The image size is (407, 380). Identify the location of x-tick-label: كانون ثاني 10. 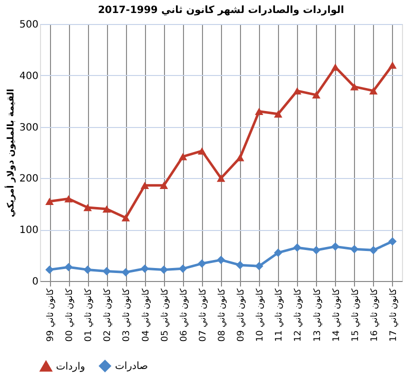
(261, 315).